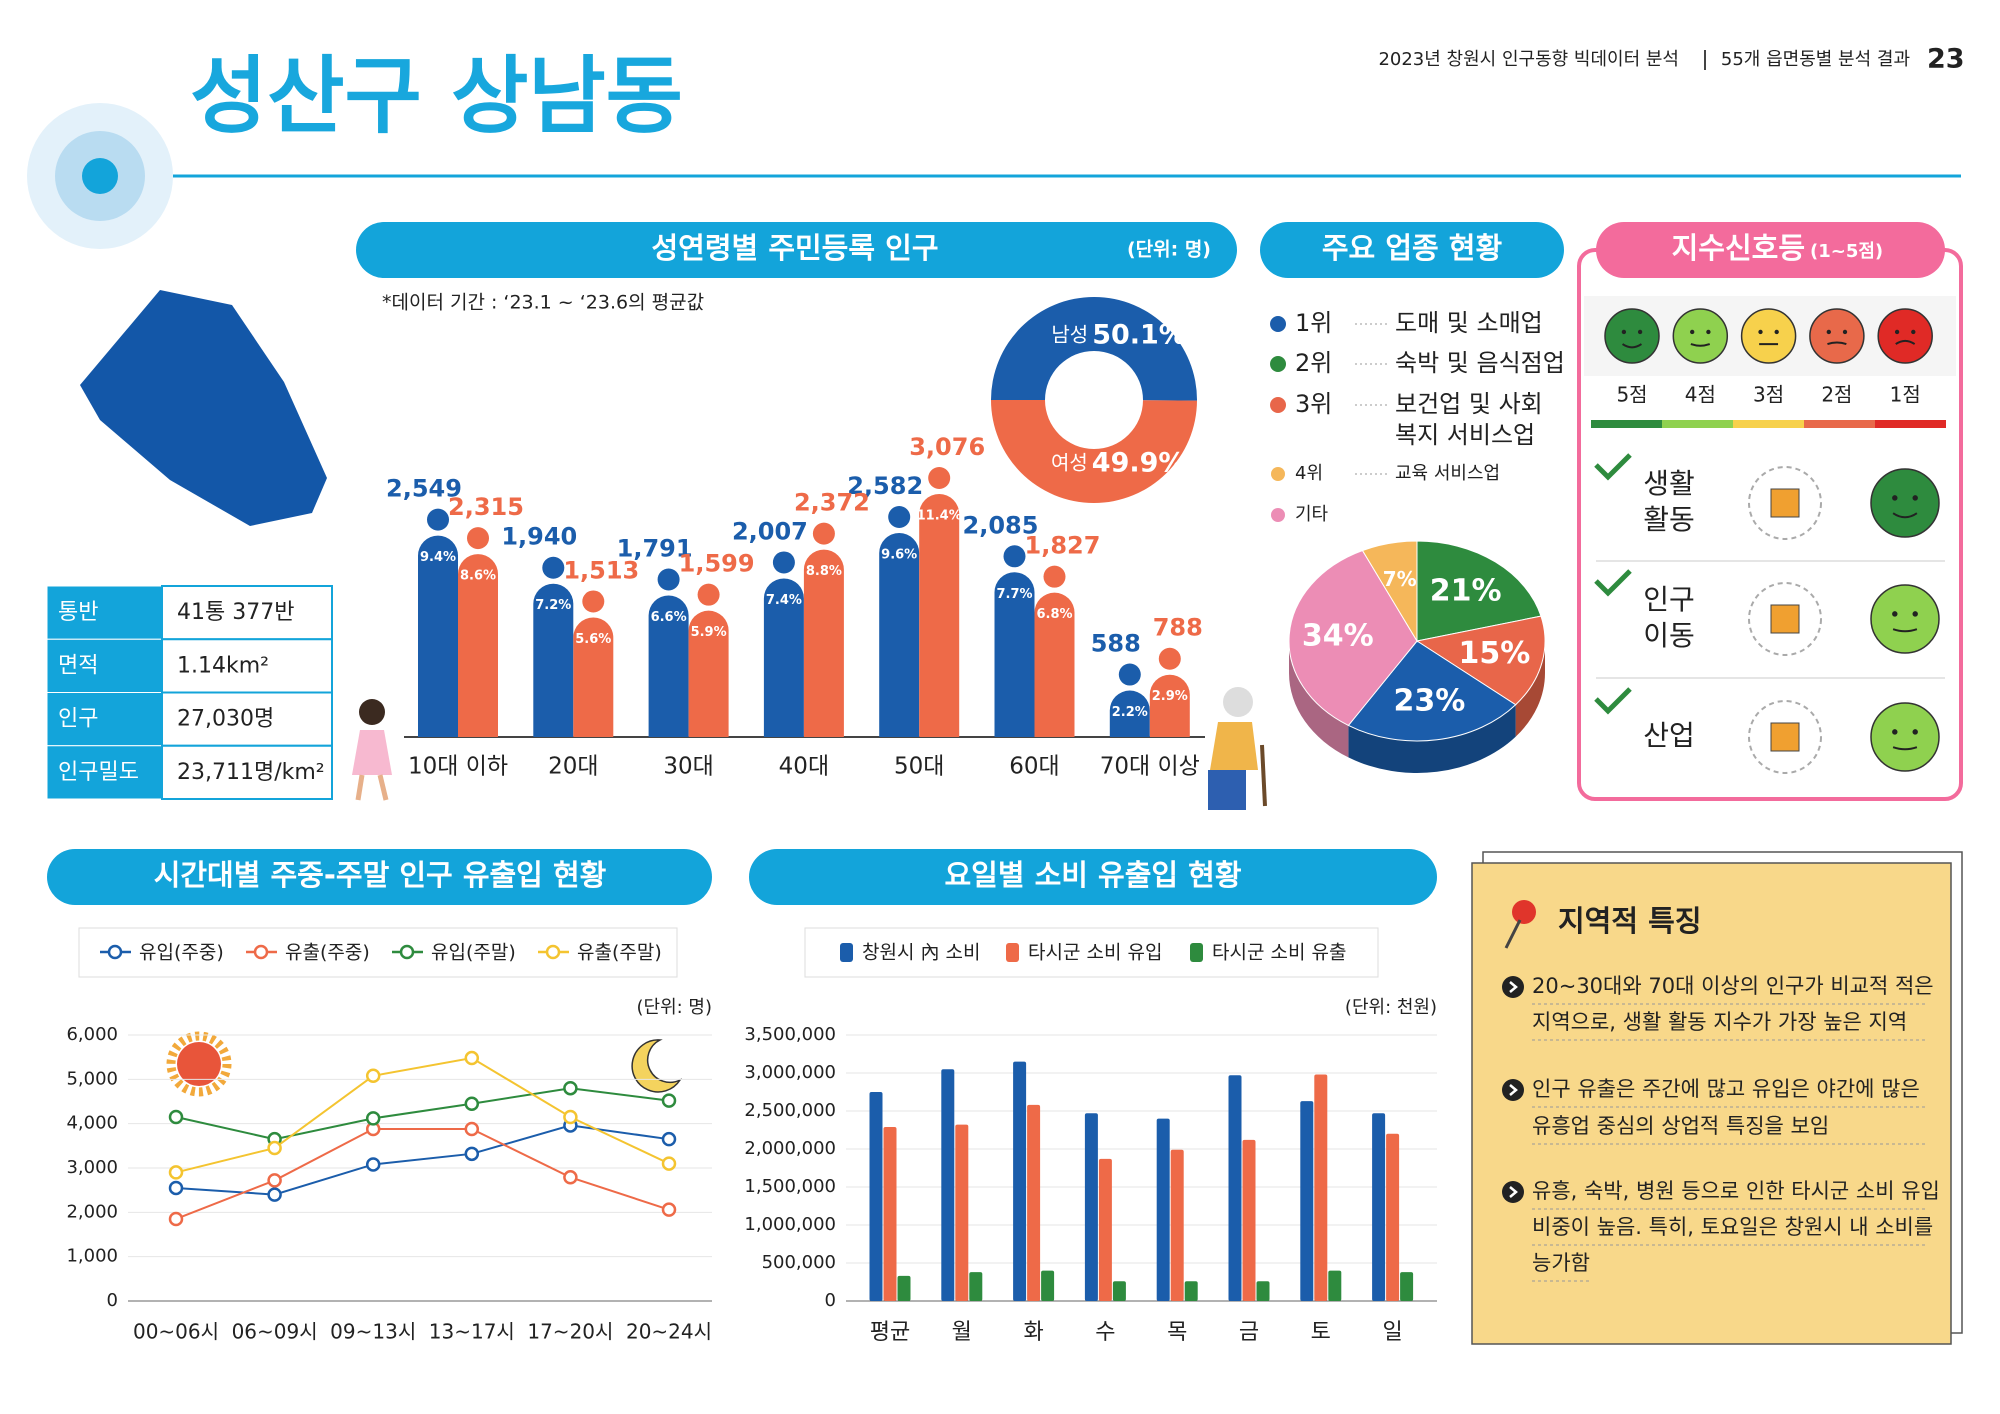  Describe the element at coordinates (1313, 404) in the screenshot. I see `legend-rank: 3위` at that location.